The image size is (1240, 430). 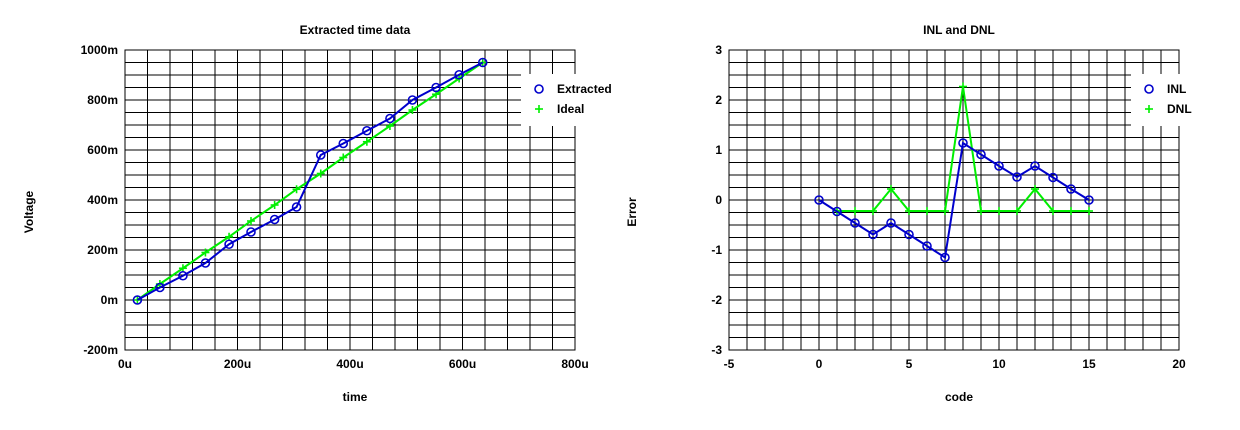 I want to click on chart-title: INL and DNL, so click(x=959, y=30).